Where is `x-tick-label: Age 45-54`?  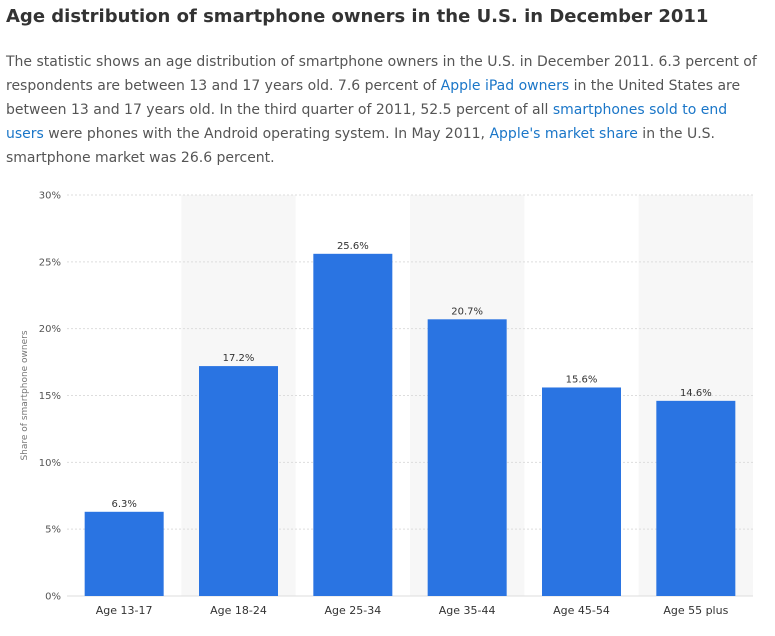 x-tick-label: Age 45-54 is located at coordinates (581, 610).